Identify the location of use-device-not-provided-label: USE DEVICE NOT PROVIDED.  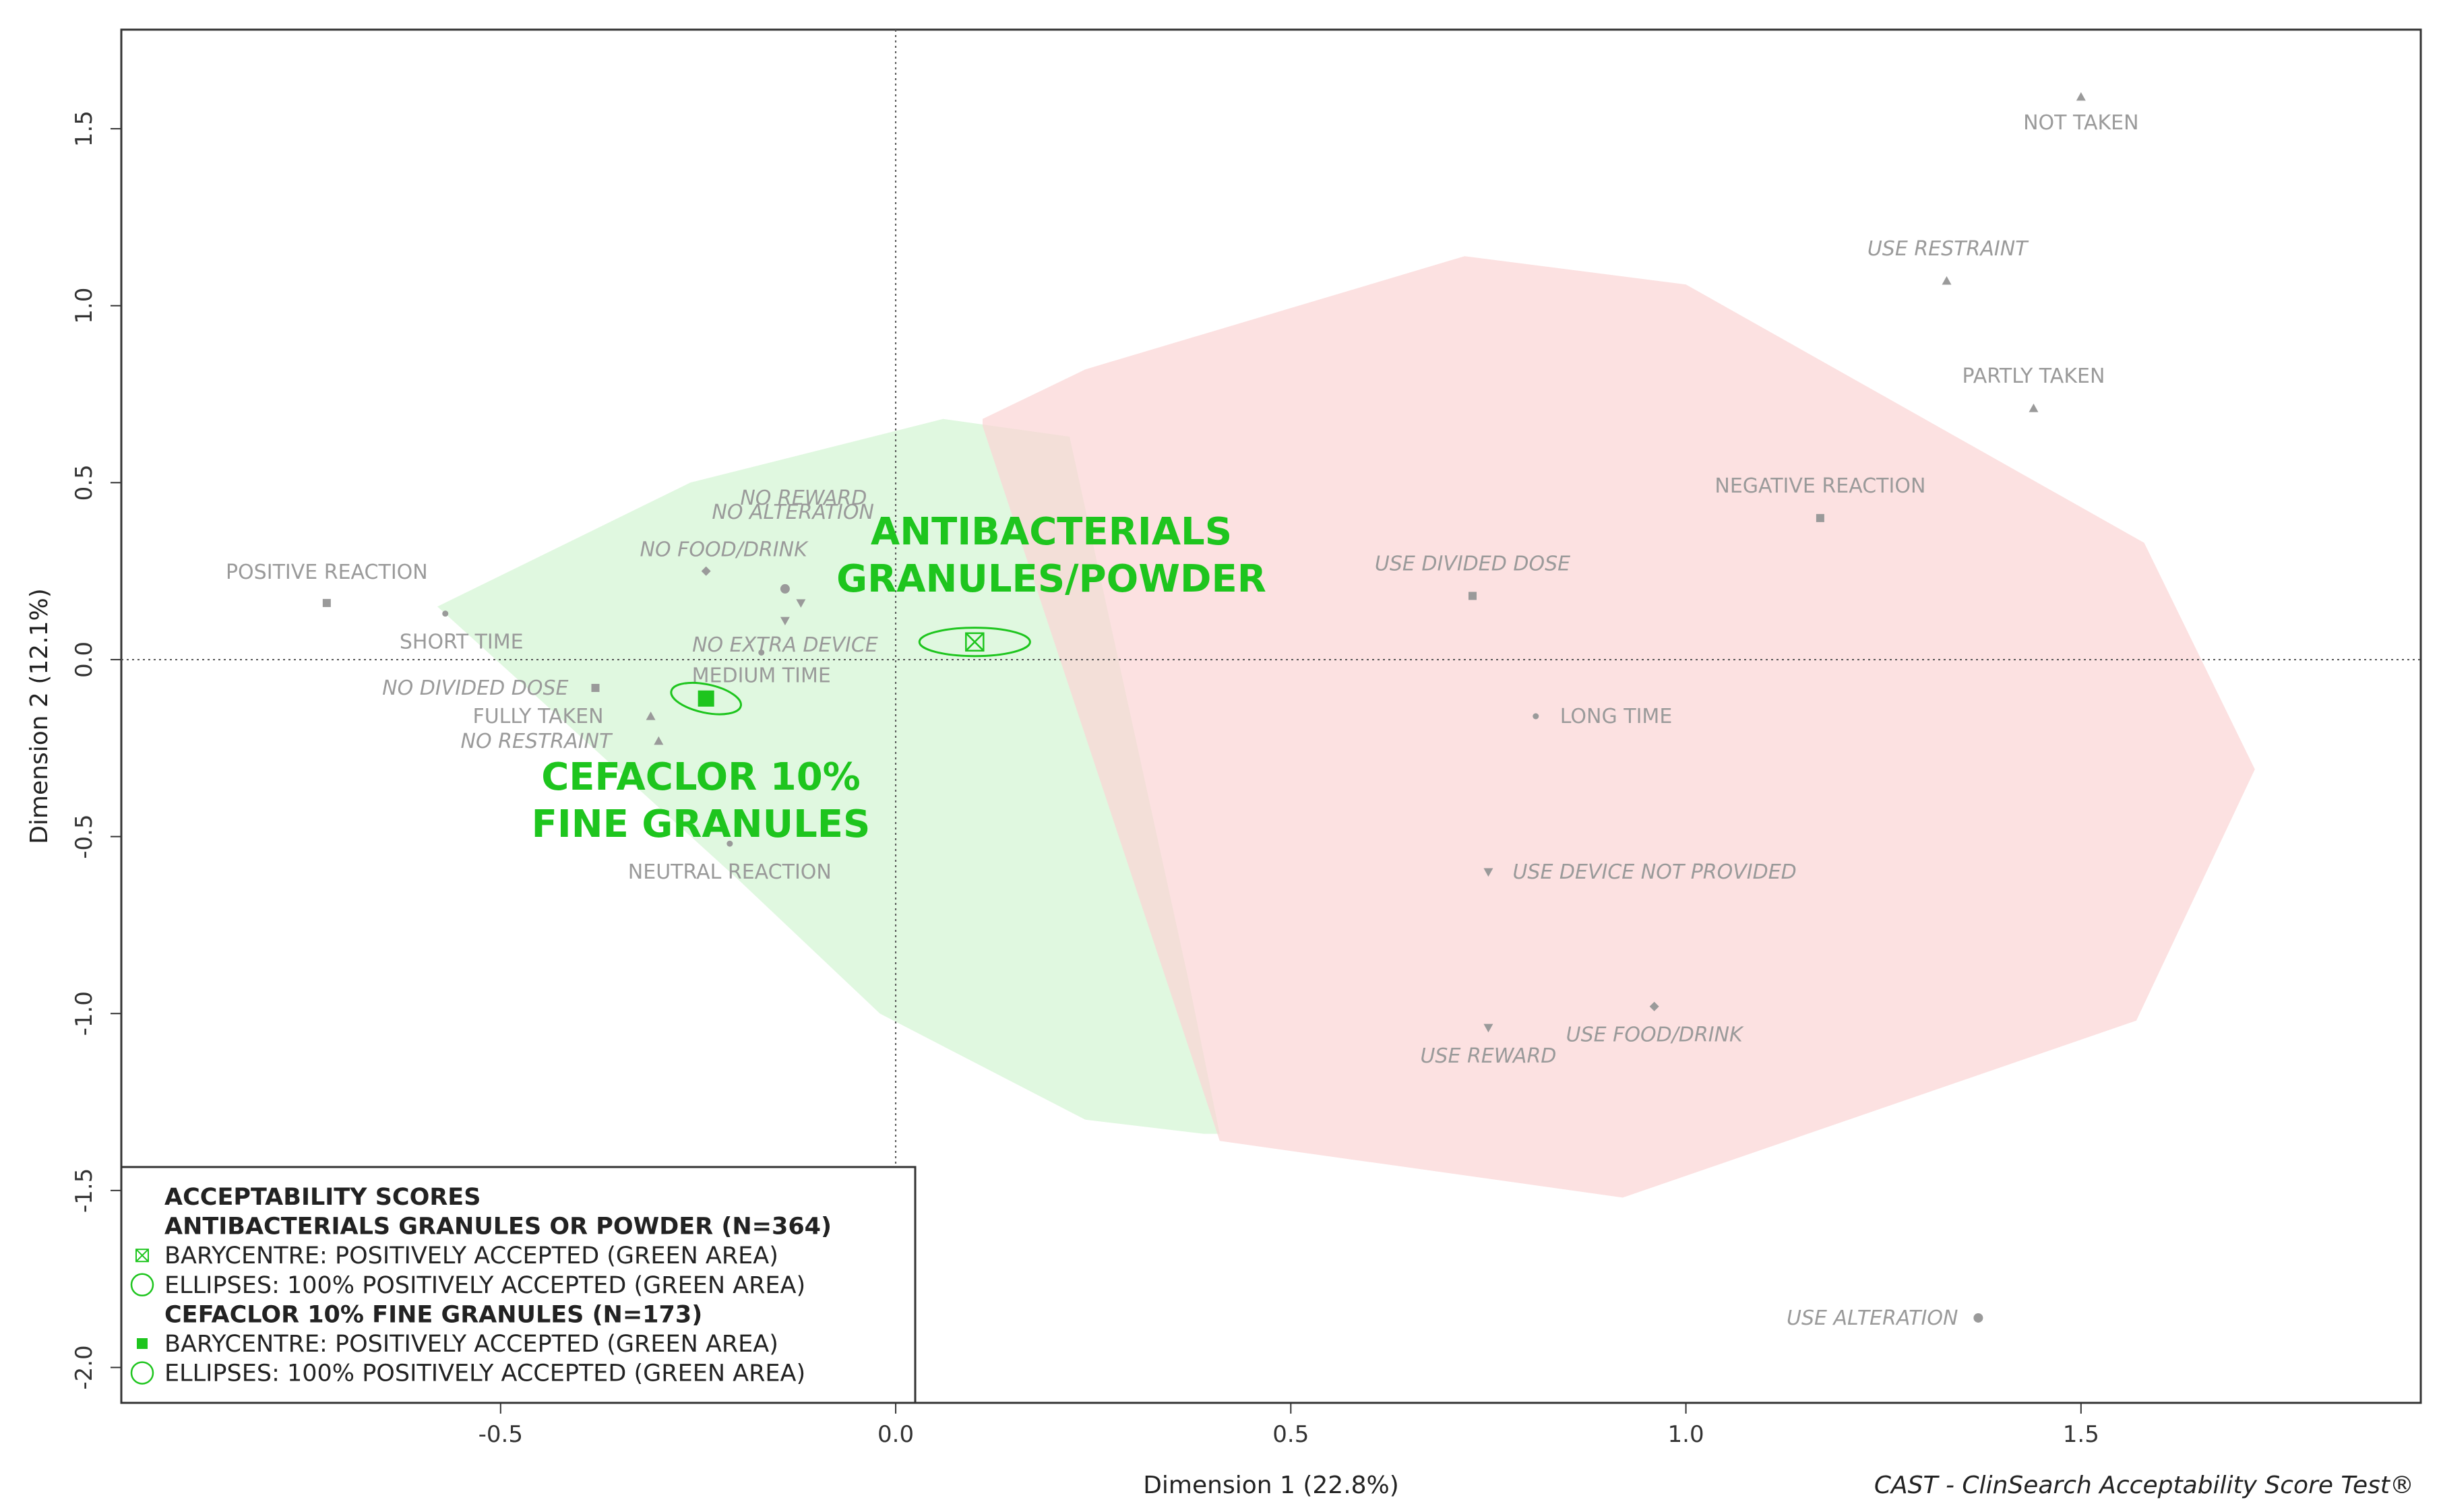
(1654, 872).